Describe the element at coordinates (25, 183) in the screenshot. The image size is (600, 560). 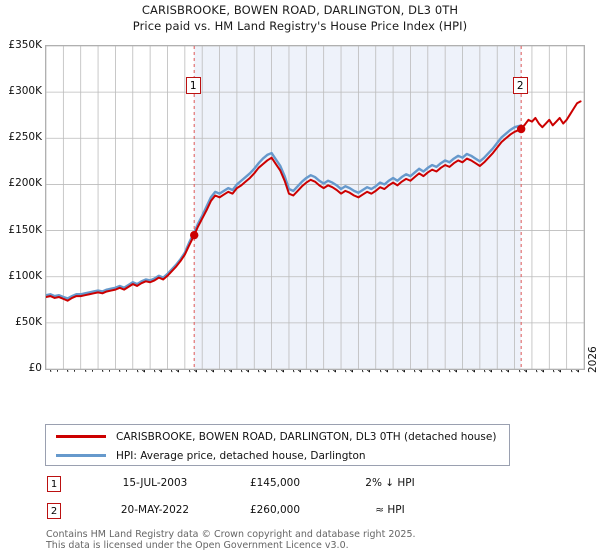
I see `y-axis-tick-label: £200K` at that location.